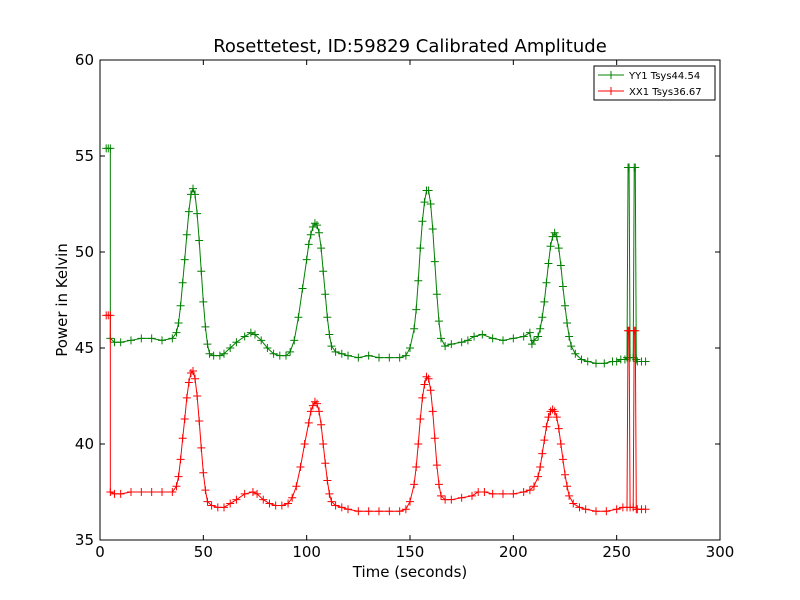  Describe the element at coordinates (410, 552) in the screenshot. I see `x-tick-label: 150` at that location.